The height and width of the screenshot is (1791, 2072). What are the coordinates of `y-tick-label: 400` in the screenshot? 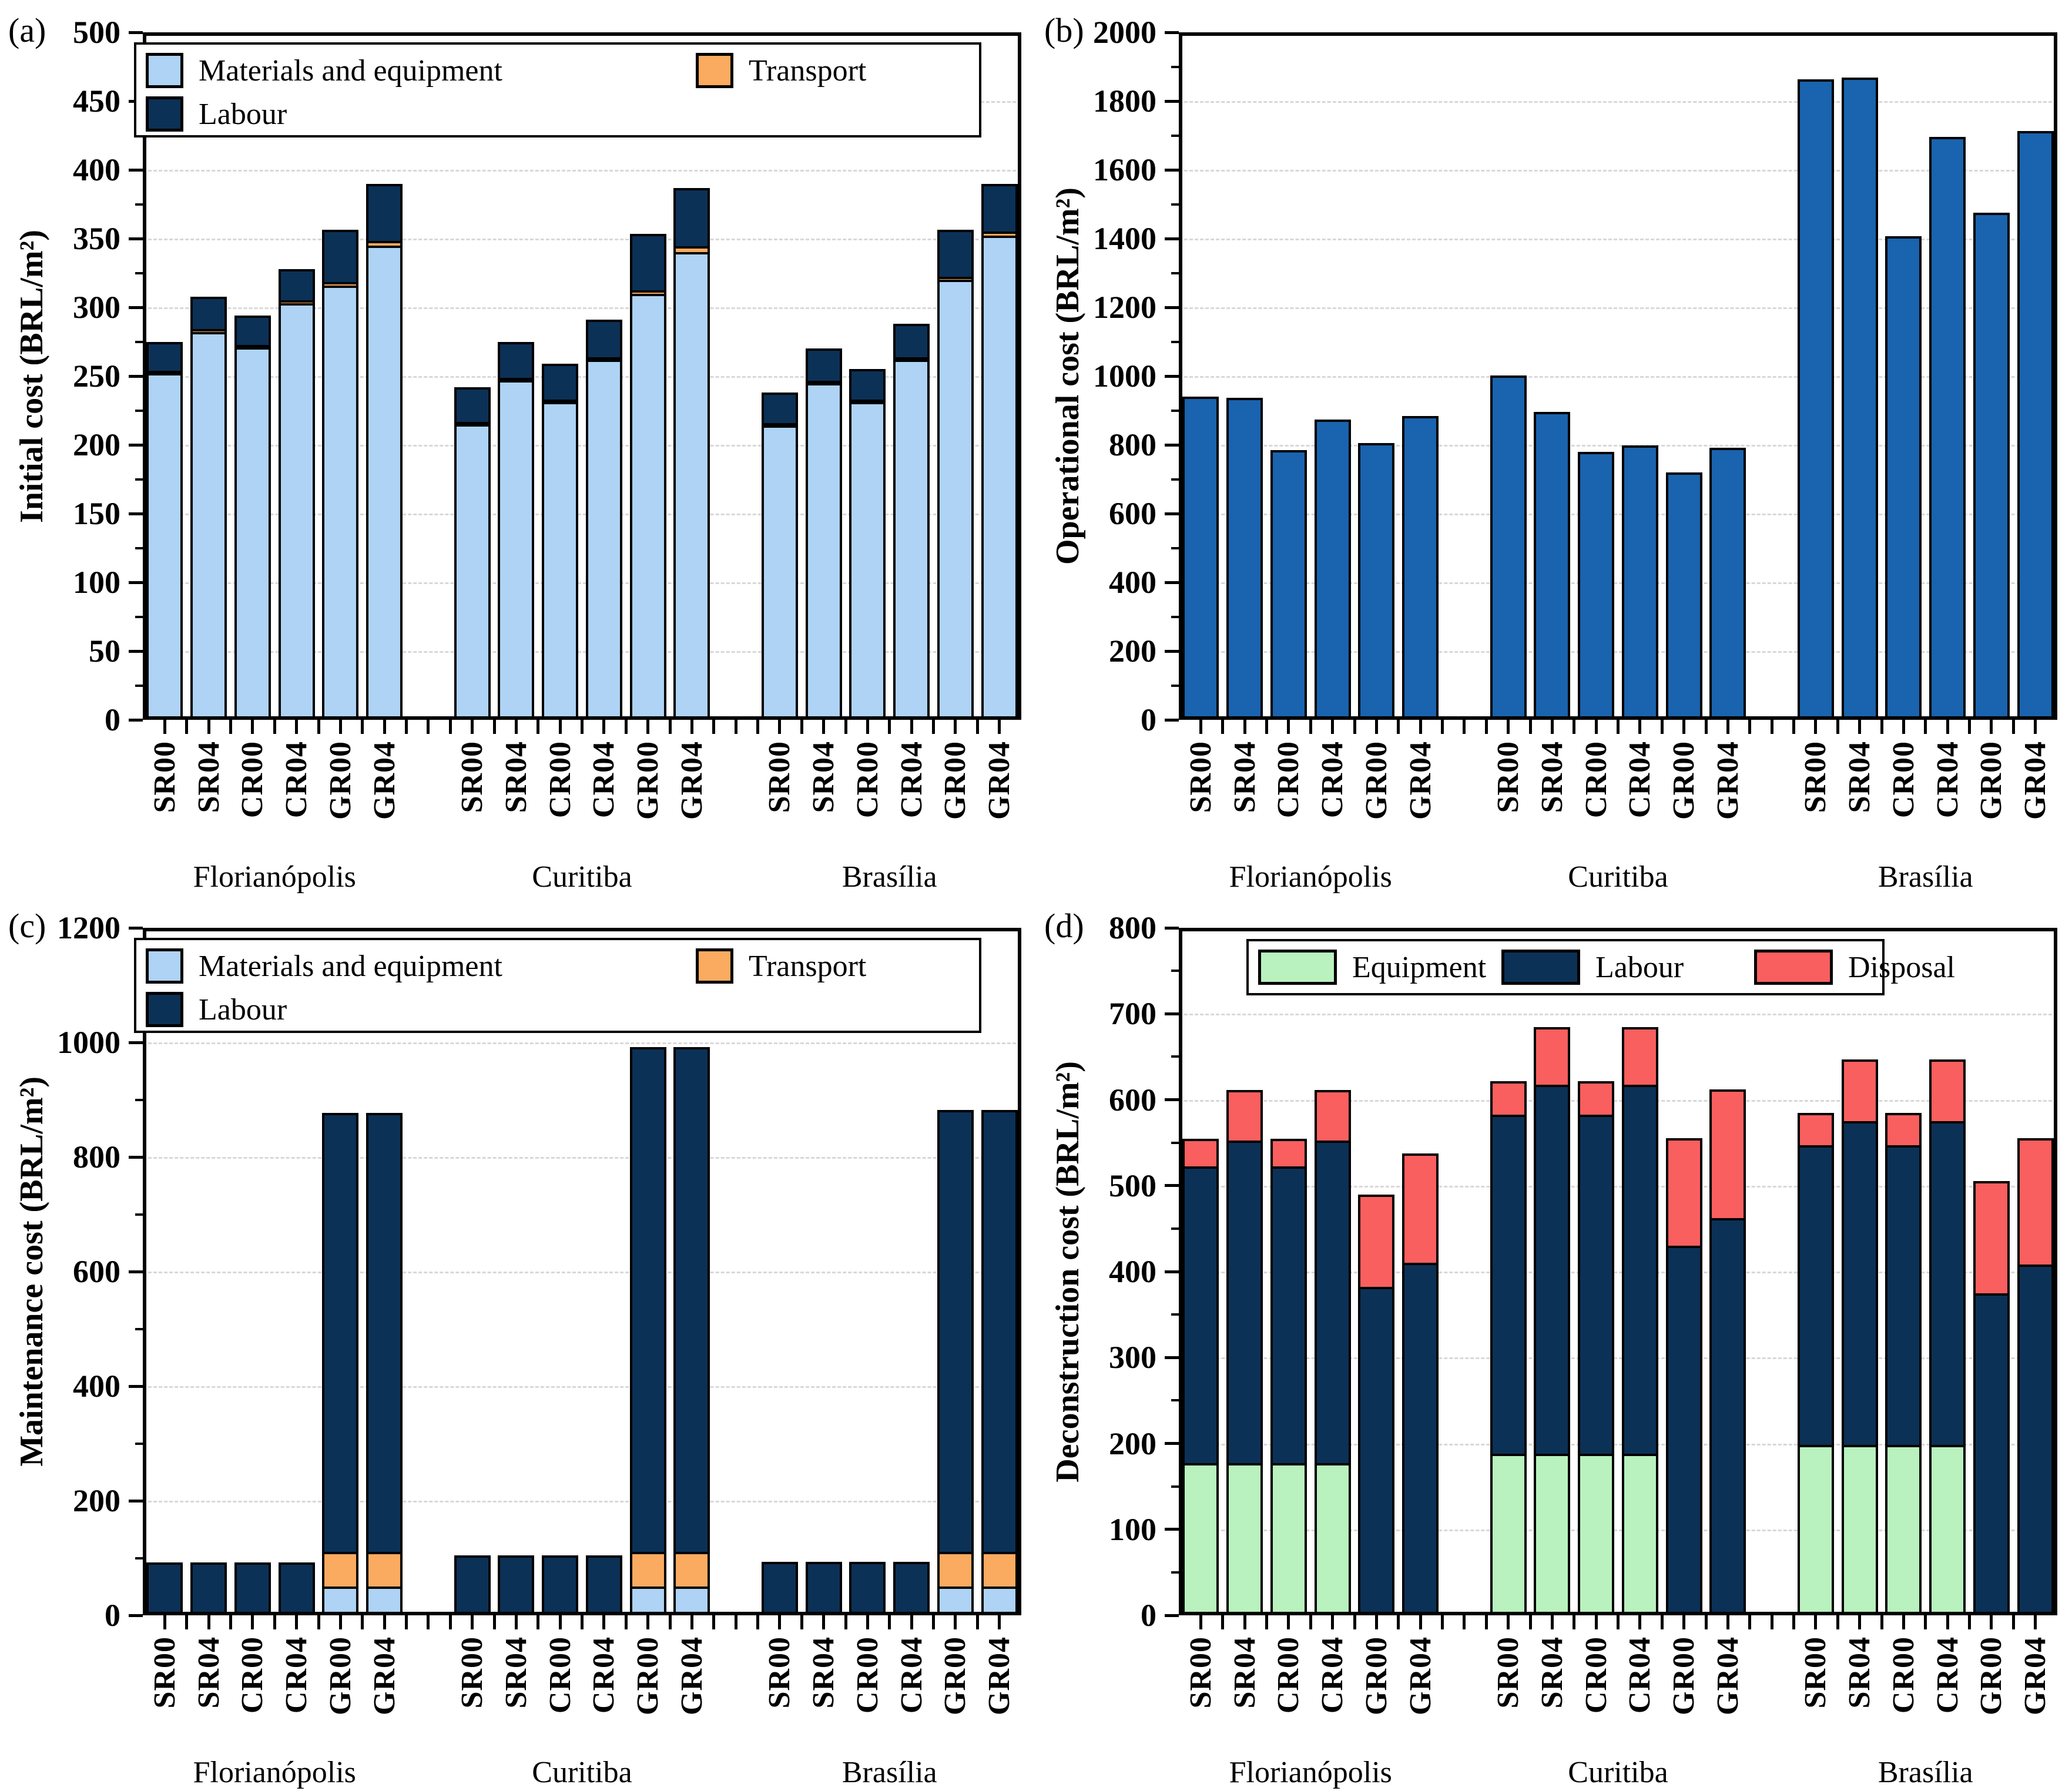 It's located at (1132, 582).